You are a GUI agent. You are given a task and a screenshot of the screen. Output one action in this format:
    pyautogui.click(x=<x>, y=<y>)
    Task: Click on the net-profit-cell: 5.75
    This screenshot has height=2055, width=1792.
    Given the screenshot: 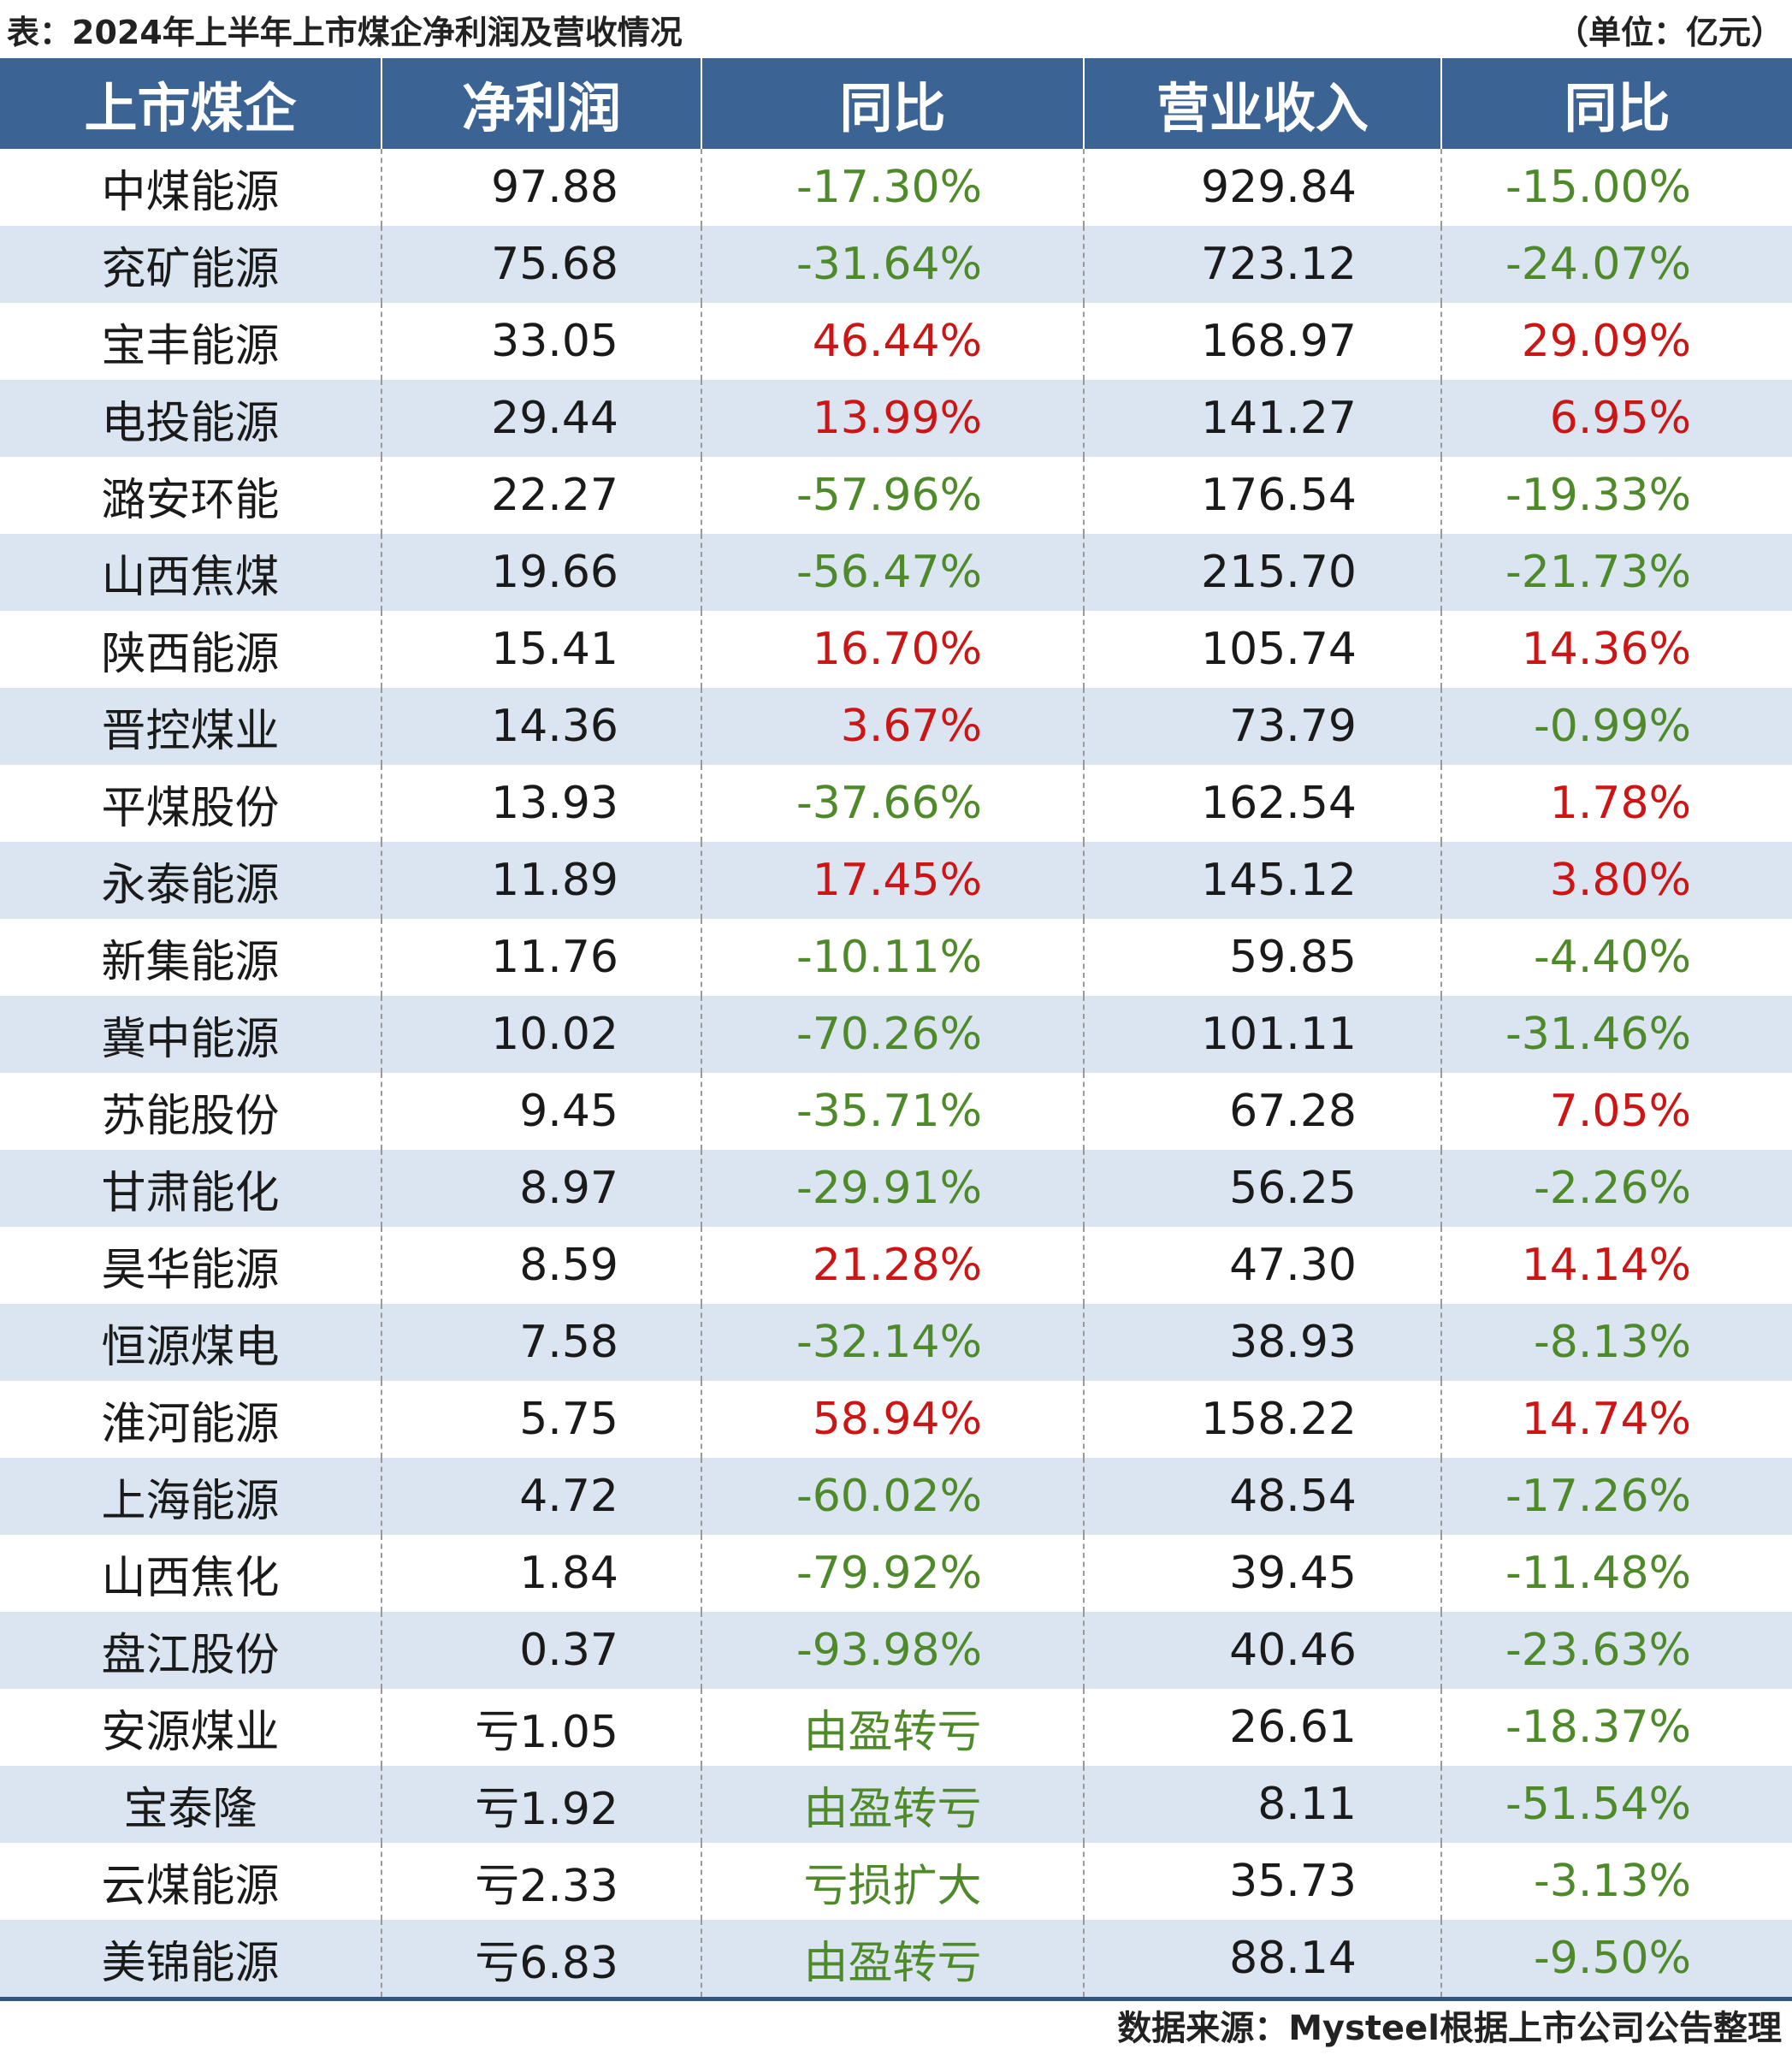 What is the action you would take?
    pyautogui.click(x=541, y=1419)
    